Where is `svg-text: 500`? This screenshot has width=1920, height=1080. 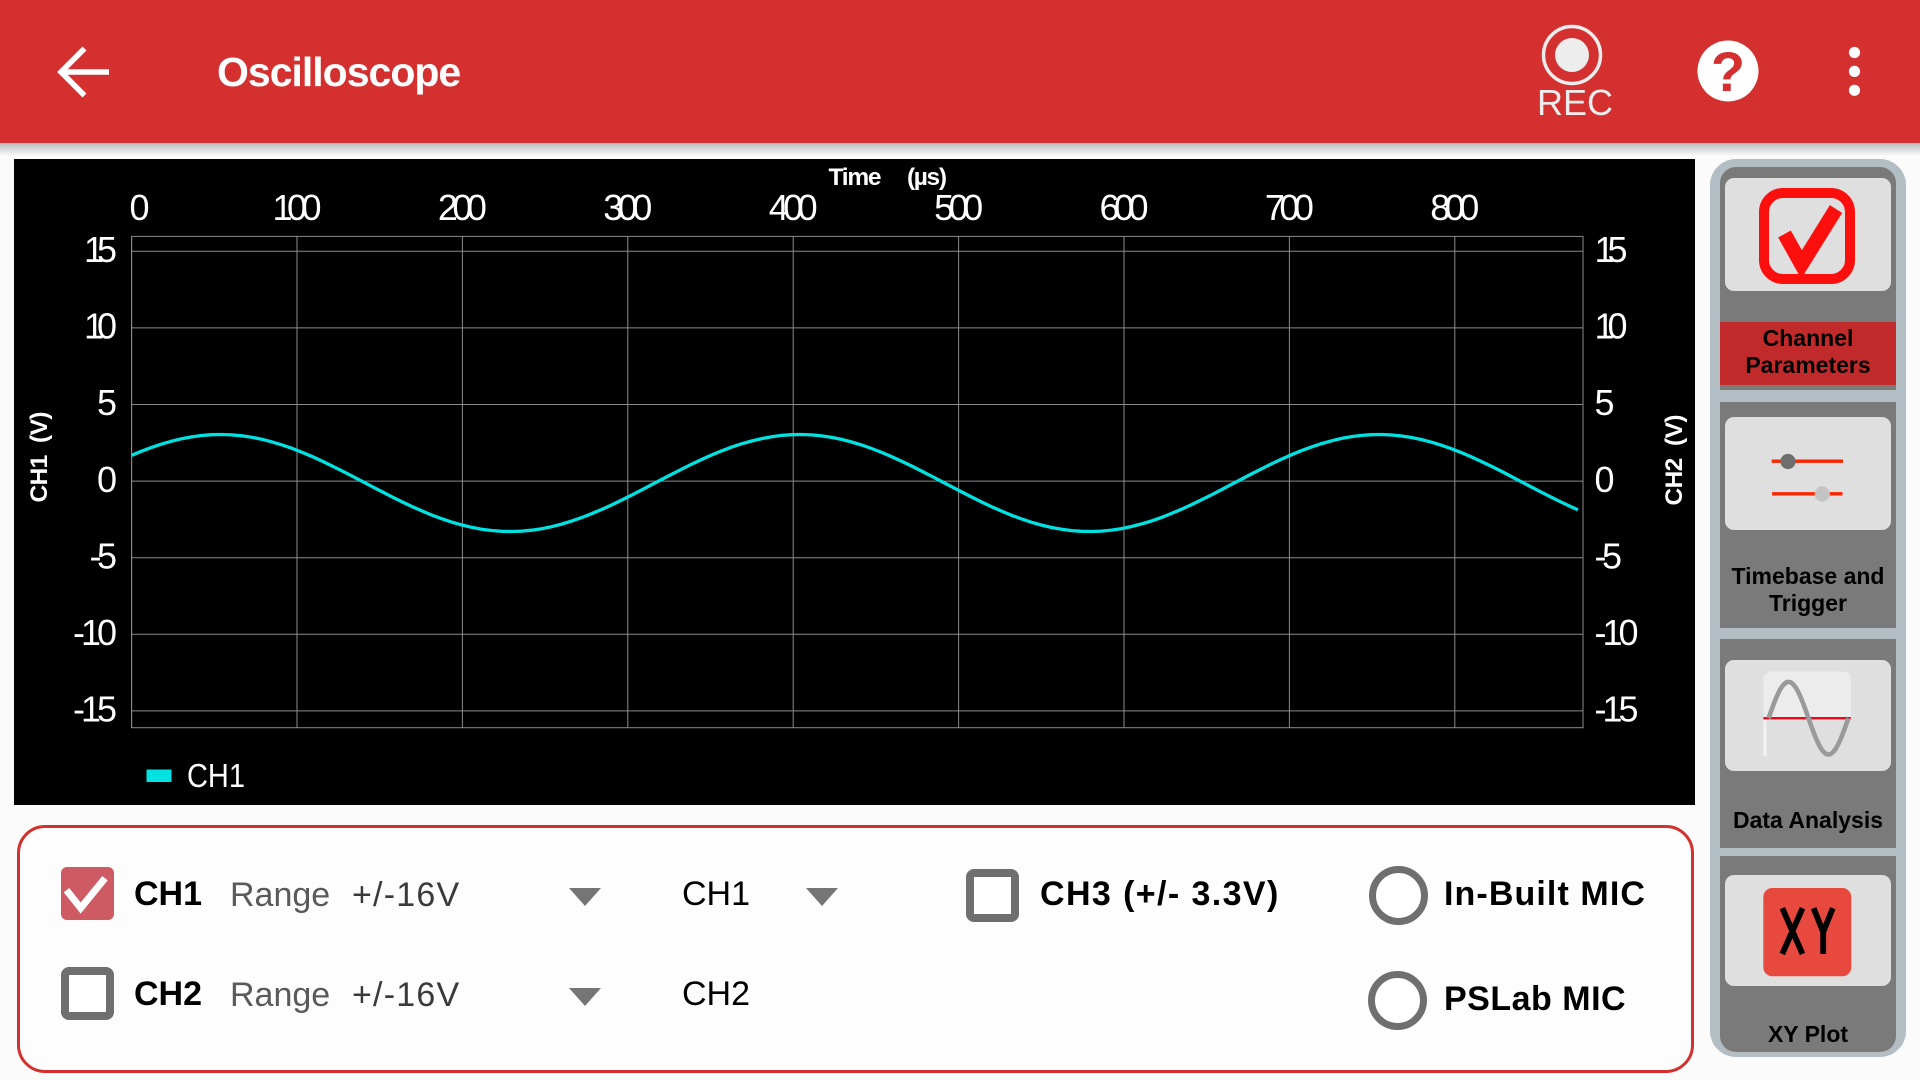
svg-text: 500 is located at coordinates (958, 207).